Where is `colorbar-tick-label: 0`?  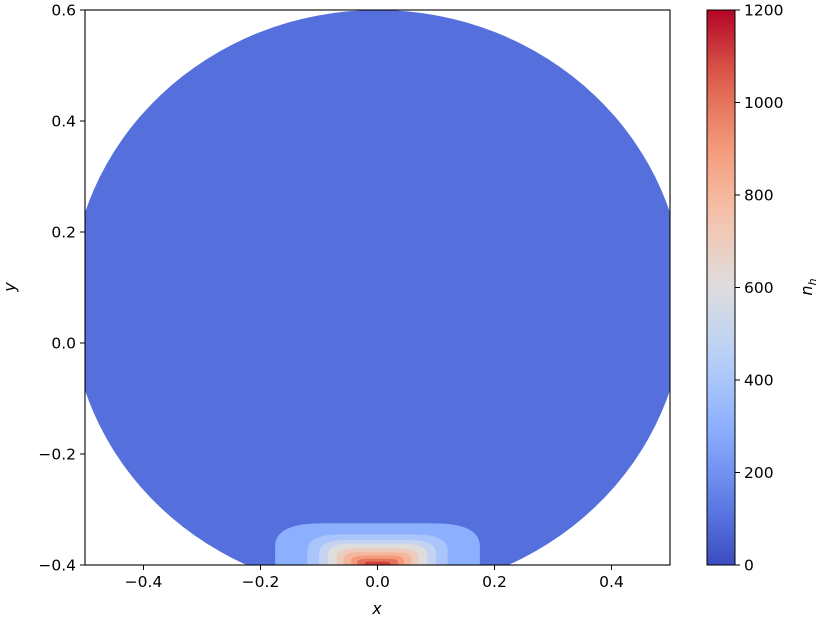
colorbar-tick-label: 0 is located at coordinates (749, 566).